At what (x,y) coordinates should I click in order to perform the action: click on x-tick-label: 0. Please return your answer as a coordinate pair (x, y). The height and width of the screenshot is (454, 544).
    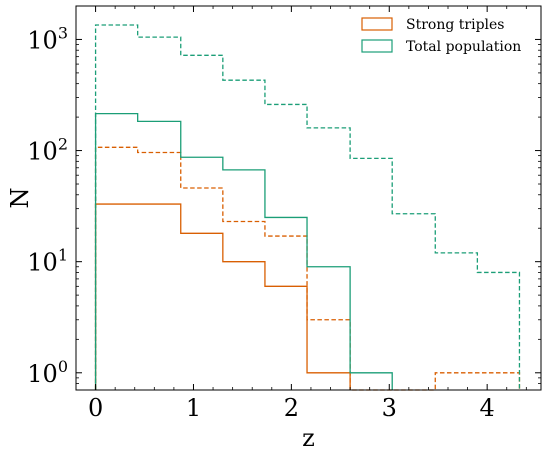
    Looking at the image, I should click on (95, 408).